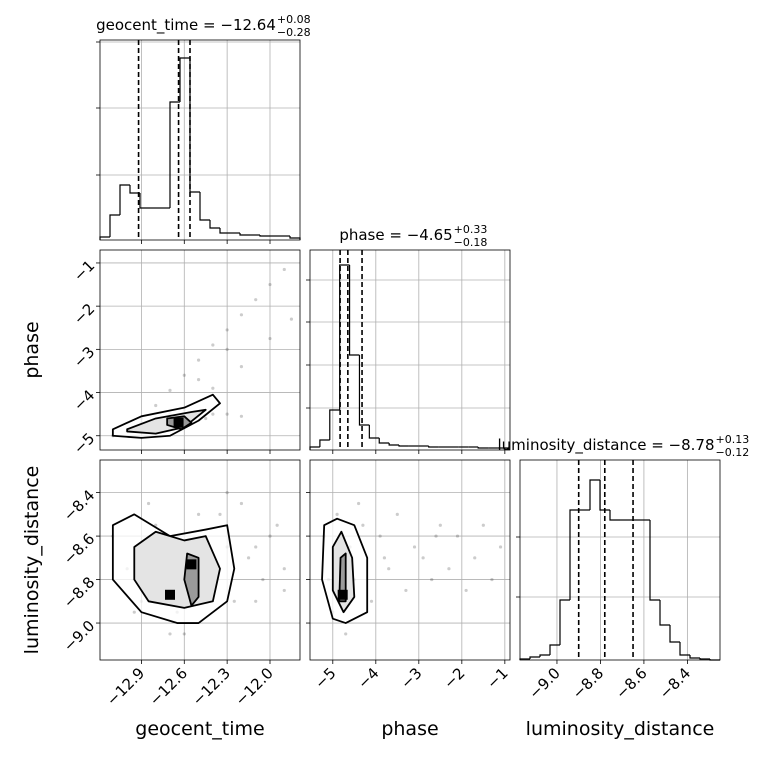 Image resolution: width=760 pixels, height=760 pixels. I want to click on y-tick-label: −5, so click(84, 443).